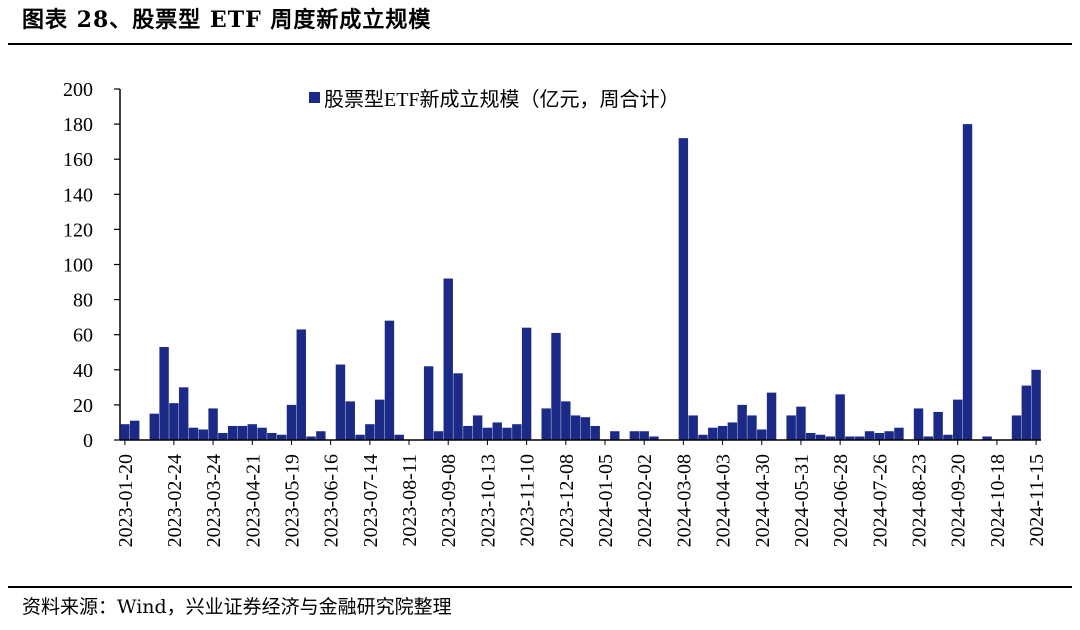  What do you see at coordinates (371, 500) in the screenshot?
I see `x-tick-label: 2023-07-14` at bounding box center [371, 500].